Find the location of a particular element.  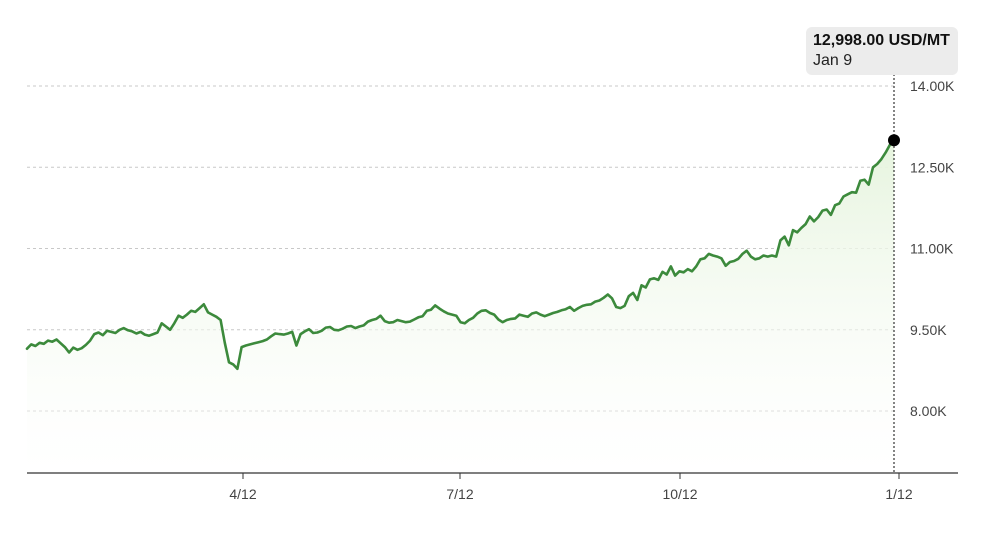

hover-cursor is located at coordinates (894, 273).